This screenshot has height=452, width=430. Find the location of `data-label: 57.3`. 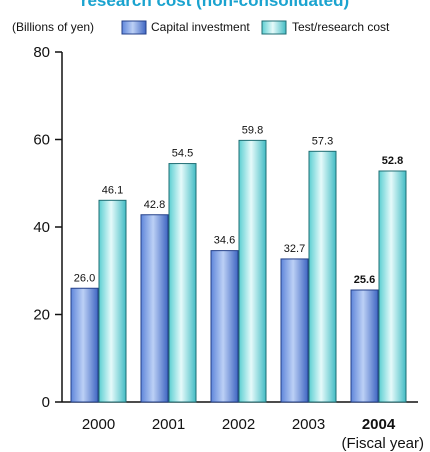

data-label: 57.3 is located at coordinates (322, 141).